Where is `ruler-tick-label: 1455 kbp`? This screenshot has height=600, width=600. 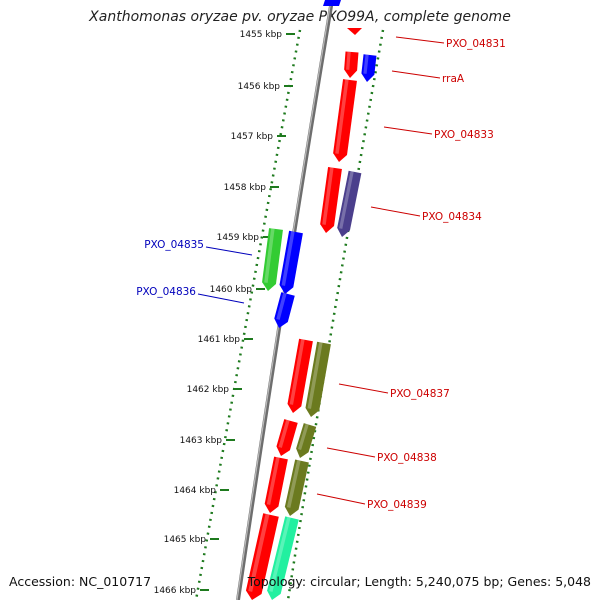 ruler-tick-label: 1455 kbp is located at coordinates (261, 35).